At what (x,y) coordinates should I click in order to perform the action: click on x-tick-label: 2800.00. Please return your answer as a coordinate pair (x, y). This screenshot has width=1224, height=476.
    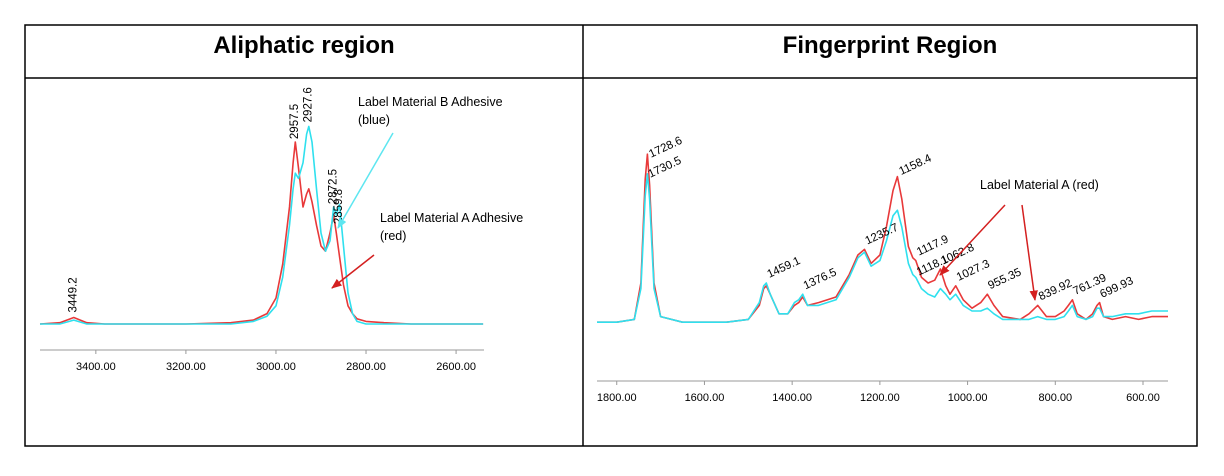
    Looking at the image, I should click on (366, 367).